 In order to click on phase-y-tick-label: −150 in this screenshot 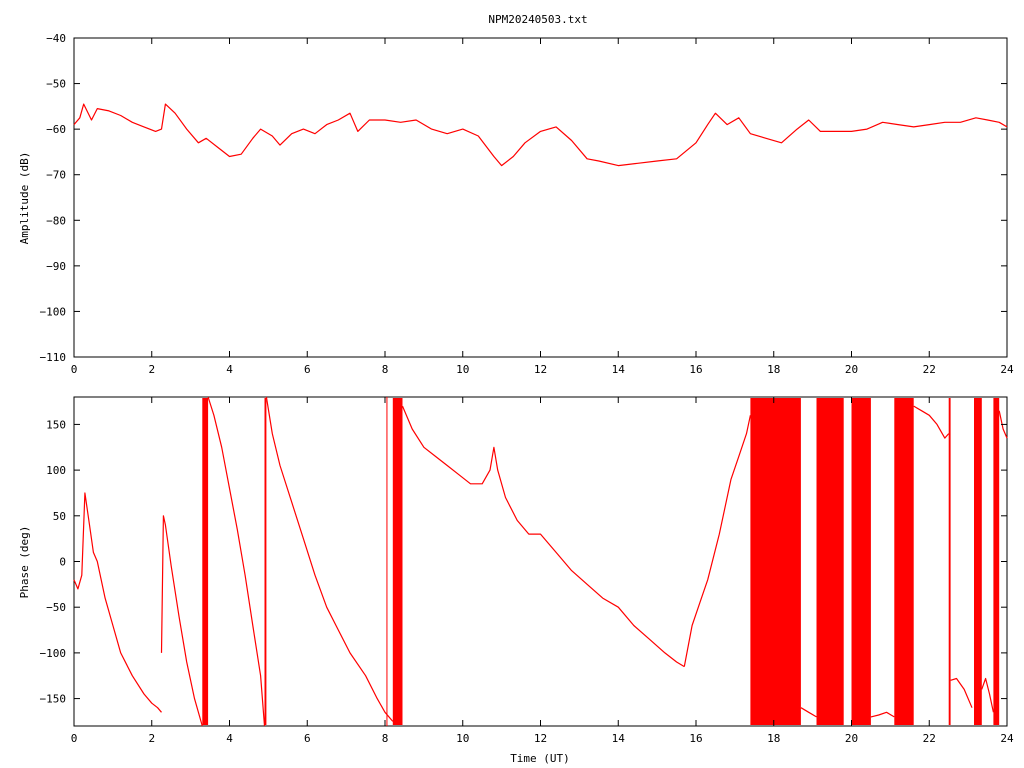, I will do `click(53, 699)`.